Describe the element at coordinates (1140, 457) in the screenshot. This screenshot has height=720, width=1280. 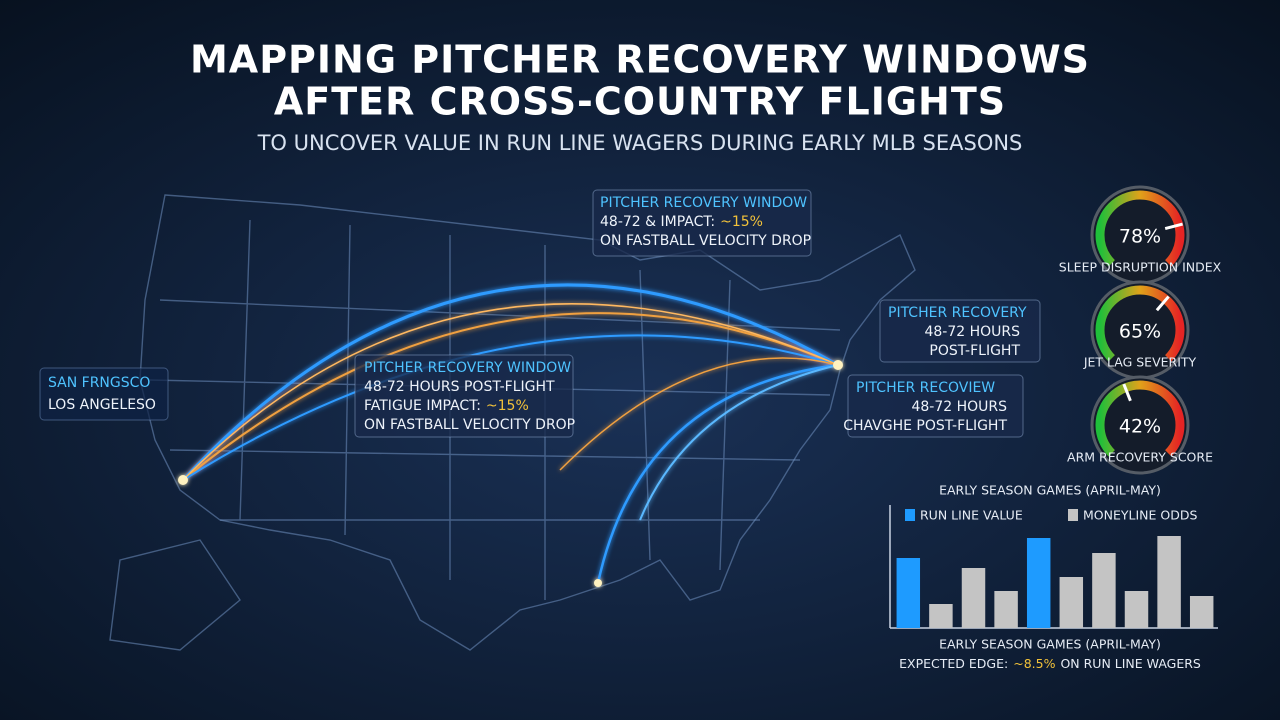
I see `gauge-label: ARM RECOVERY SCORE` at that location.